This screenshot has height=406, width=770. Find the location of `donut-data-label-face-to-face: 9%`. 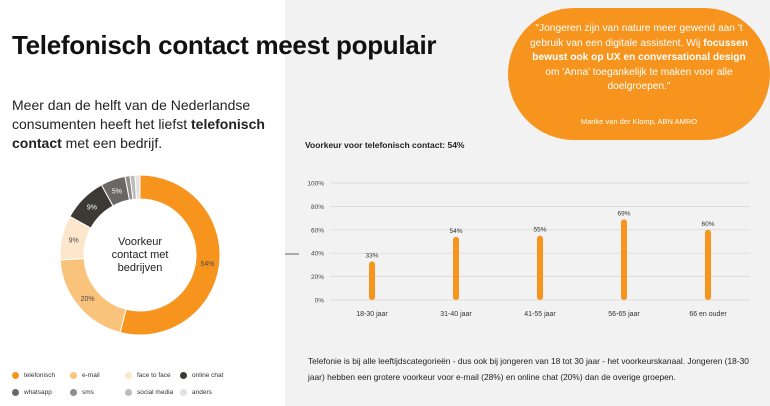

donut-data-label-face-to-face: 9% is located at coordinates (74, 241).